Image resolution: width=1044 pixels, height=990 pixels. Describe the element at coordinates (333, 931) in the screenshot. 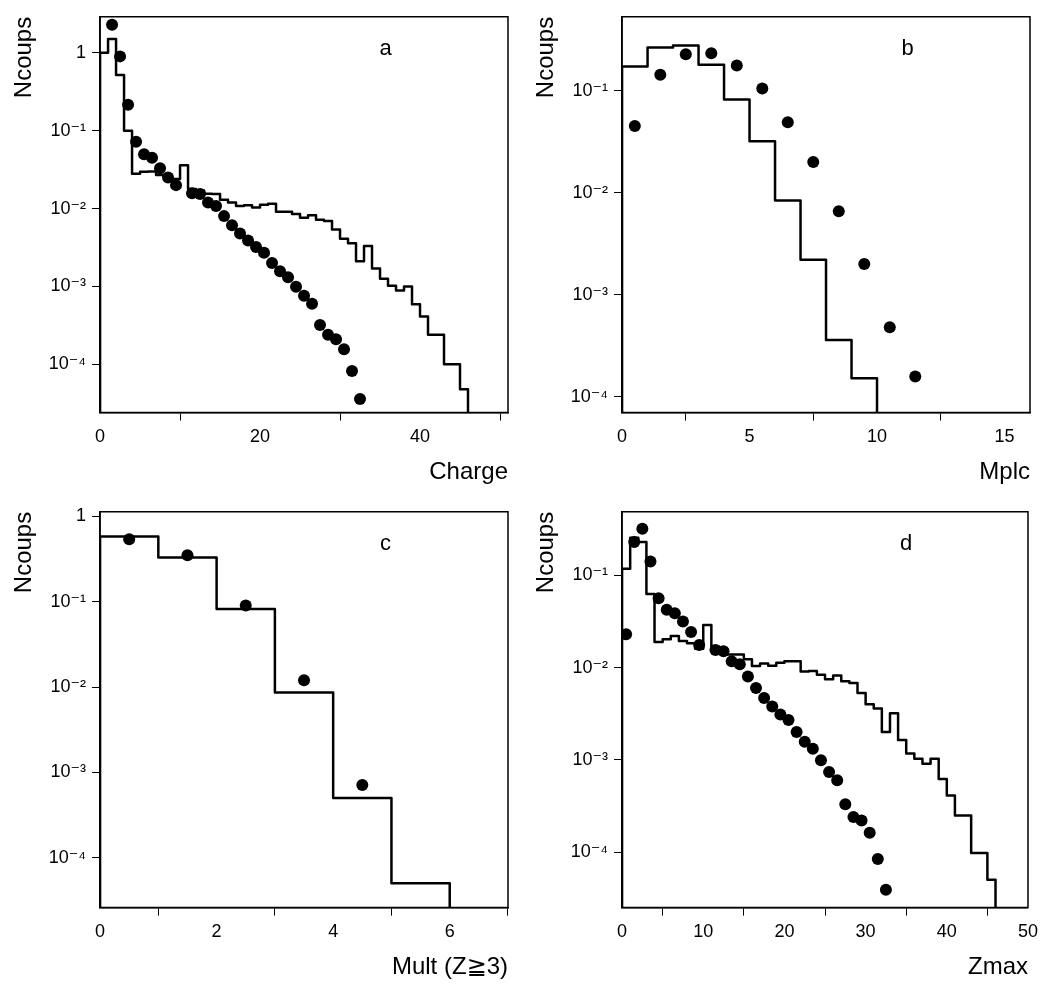

I see `x-tick-label: 4` at that location.